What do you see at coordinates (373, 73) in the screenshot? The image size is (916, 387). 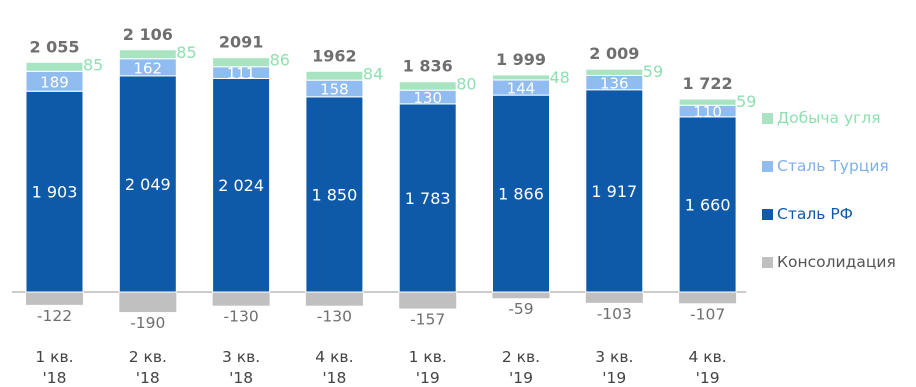 I see `label-coal: 84` at bounding box center [373, 73].